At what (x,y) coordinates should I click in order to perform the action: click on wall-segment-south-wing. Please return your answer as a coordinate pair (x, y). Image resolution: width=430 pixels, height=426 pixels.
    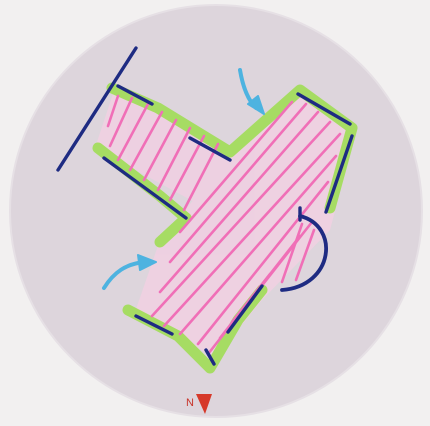
    Looking at the image, I should click on (145, 188).